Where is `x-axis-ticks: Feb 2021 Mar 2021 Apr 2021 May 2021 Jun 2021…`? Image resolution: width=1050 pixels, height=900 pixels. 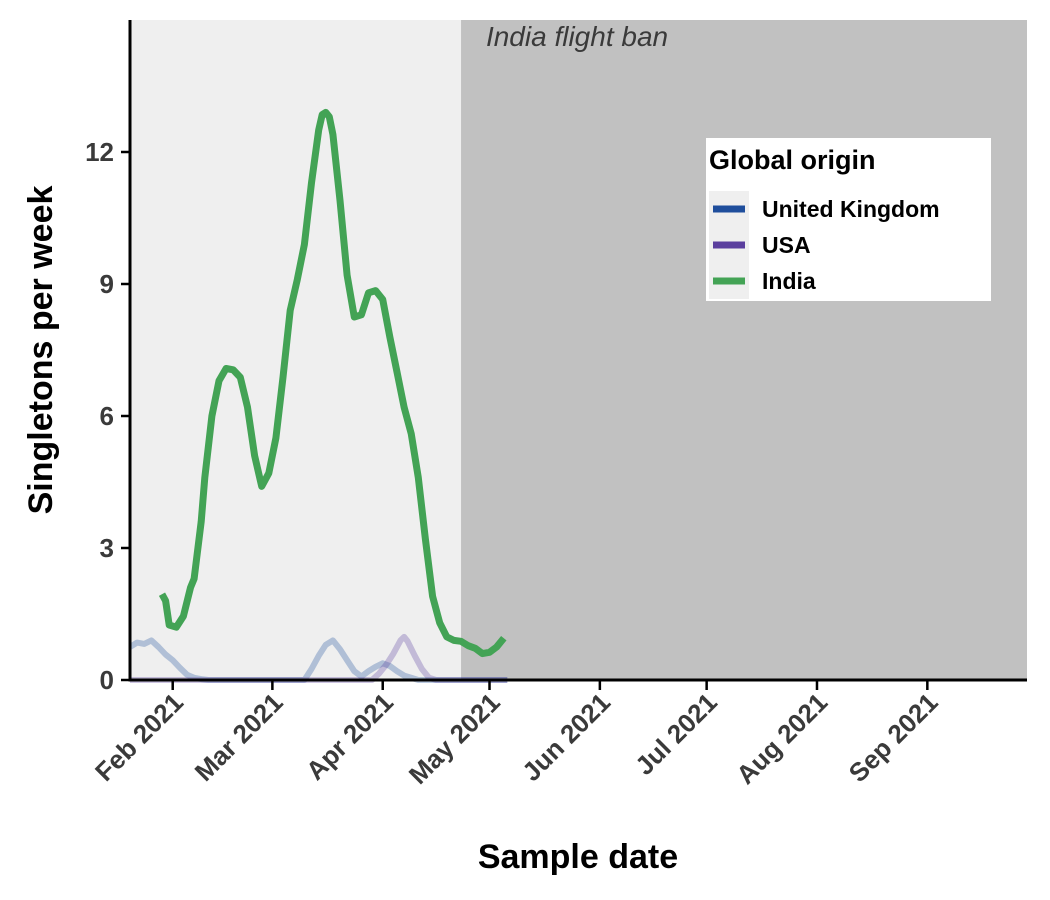 x-axis-ticks: Feb 2021 Mar 2021 Apr 2021 May 2021 Jun 2021… is located at coordinates (516, 735).